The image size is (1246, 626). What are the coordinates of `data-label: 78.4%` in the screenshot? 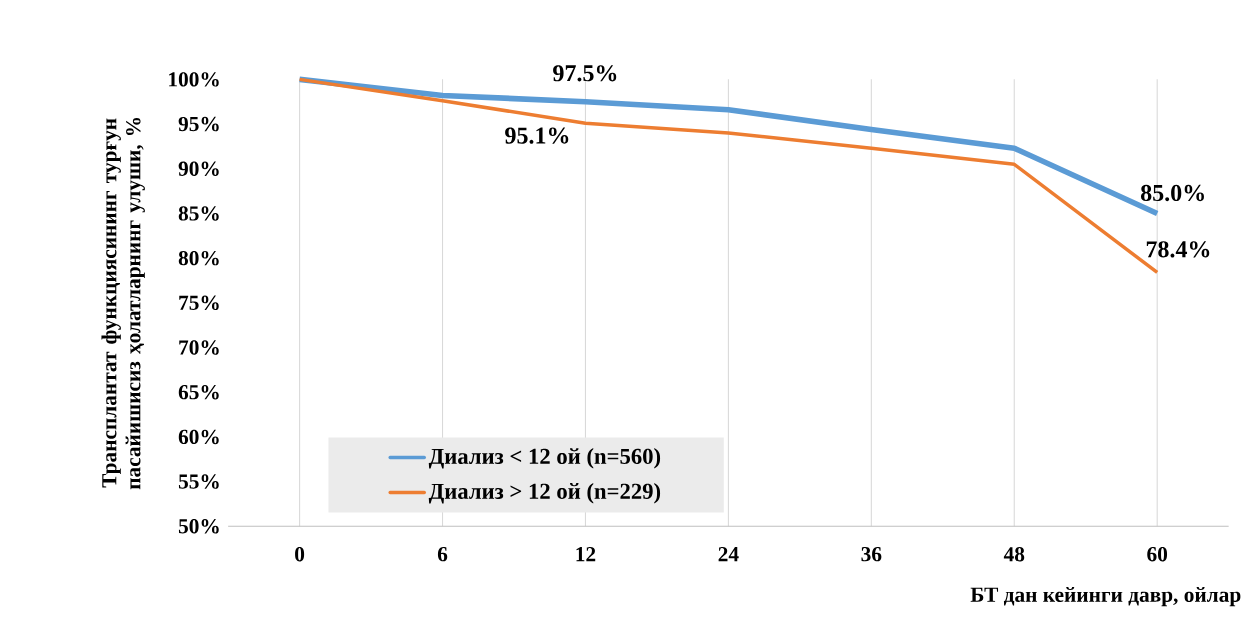 It's located at (1178, 249).